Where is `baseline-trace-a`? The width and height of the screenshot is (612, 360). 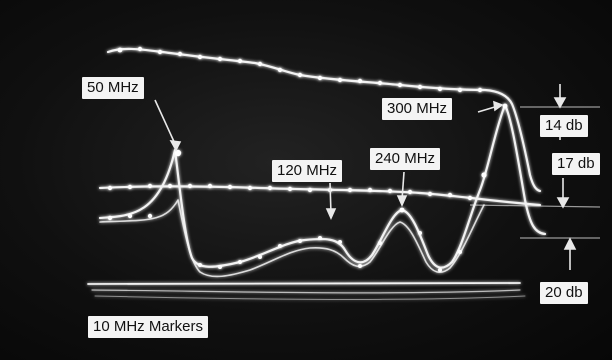 baseline-trace-a is located at coordinates (304, 283).